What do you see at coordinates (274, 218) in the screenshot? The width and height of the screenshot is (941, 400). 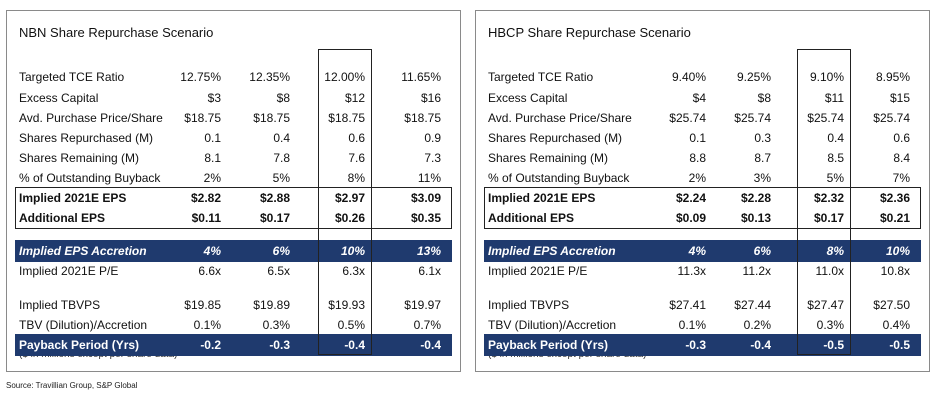 I see `cell-value: $0.17` at bounding box center [274, 218].